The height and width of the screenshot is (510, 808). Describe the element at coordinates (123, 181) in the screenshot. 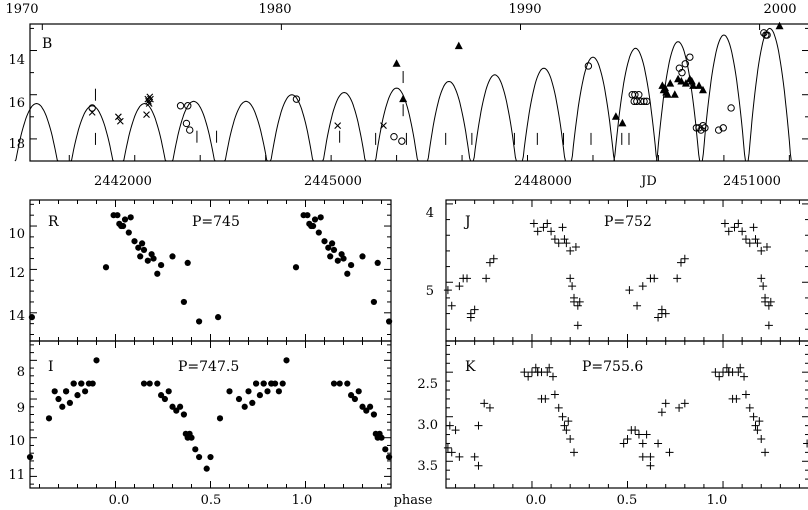

I see `jd-tick-2442000: 2442000` at that location.